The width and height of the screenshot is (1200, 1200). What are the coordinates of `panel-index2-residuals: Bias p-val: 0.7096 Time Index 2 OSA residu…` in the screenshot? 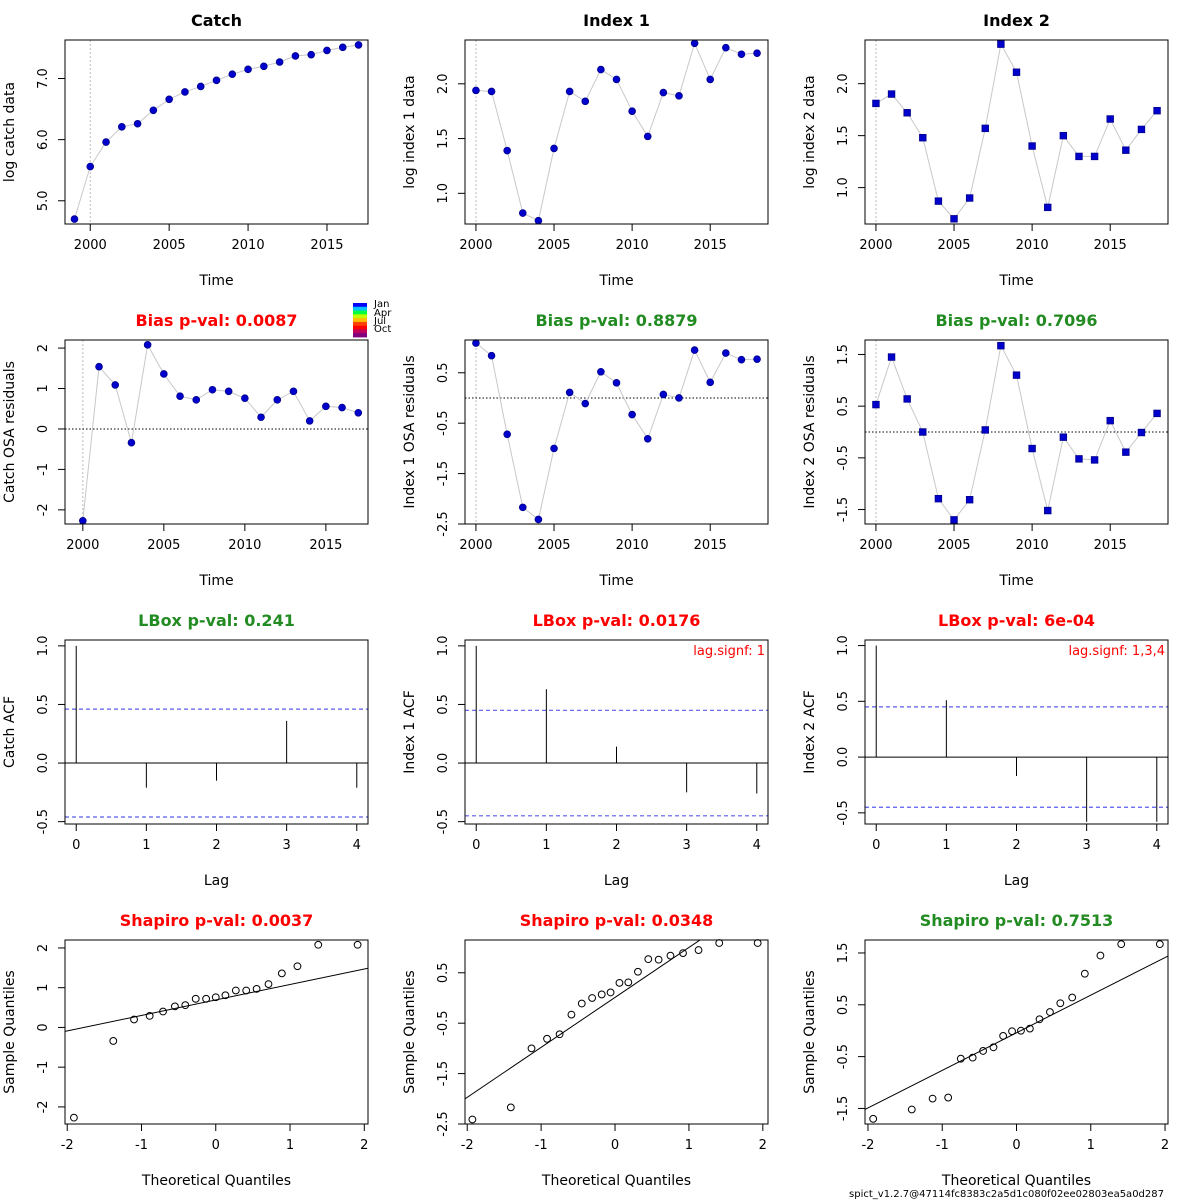 It's located at (985, 450).